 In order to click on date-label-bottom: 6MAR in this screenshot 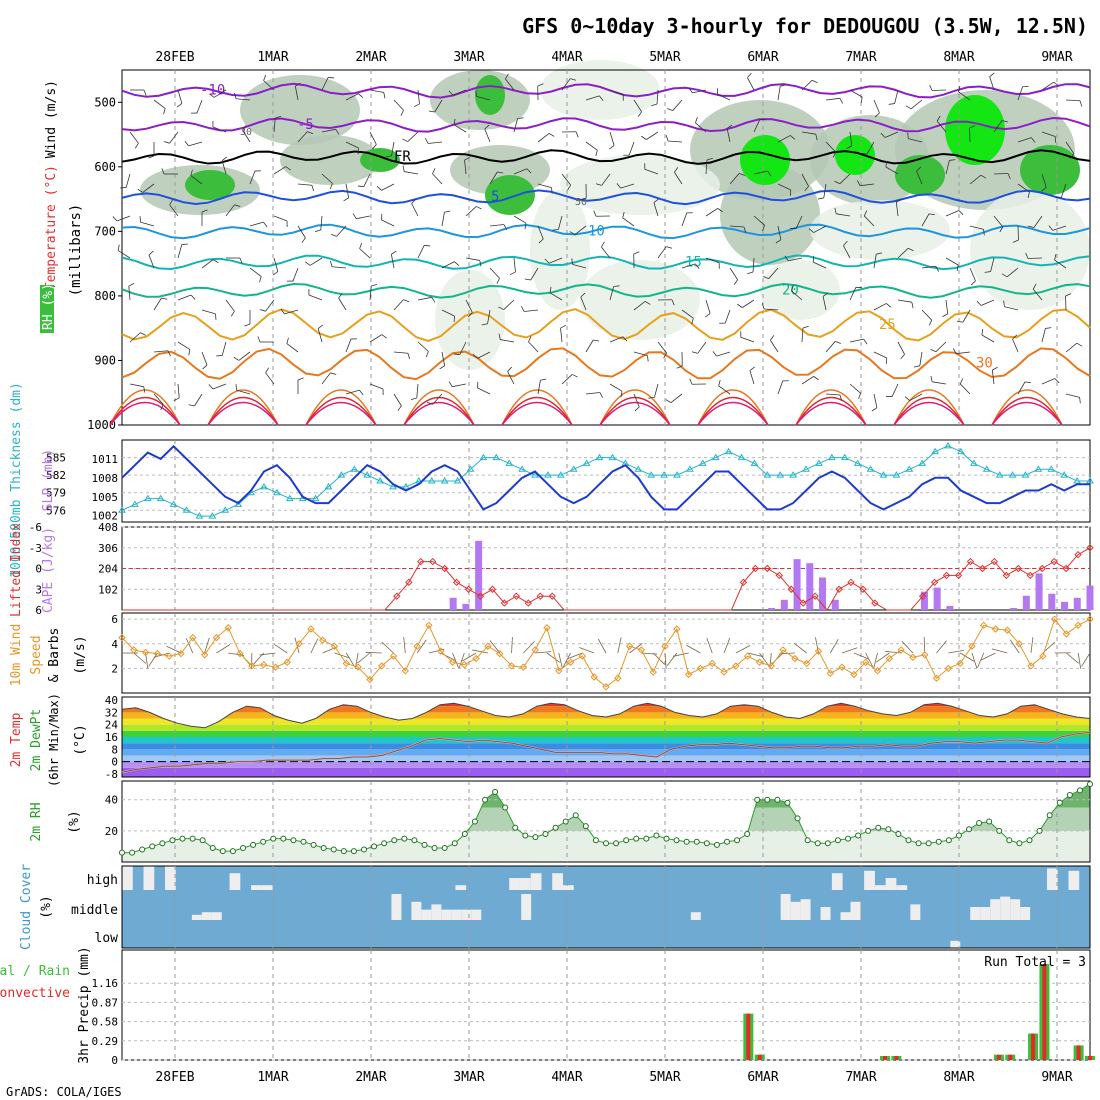, I will do `click(762, 1077)`.